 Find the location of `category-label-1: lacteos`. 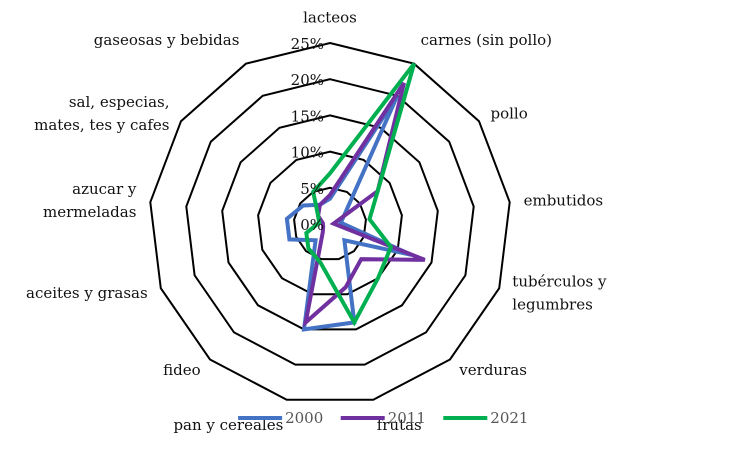

category-label-1: lacteos is located at coordinates (330, 18).